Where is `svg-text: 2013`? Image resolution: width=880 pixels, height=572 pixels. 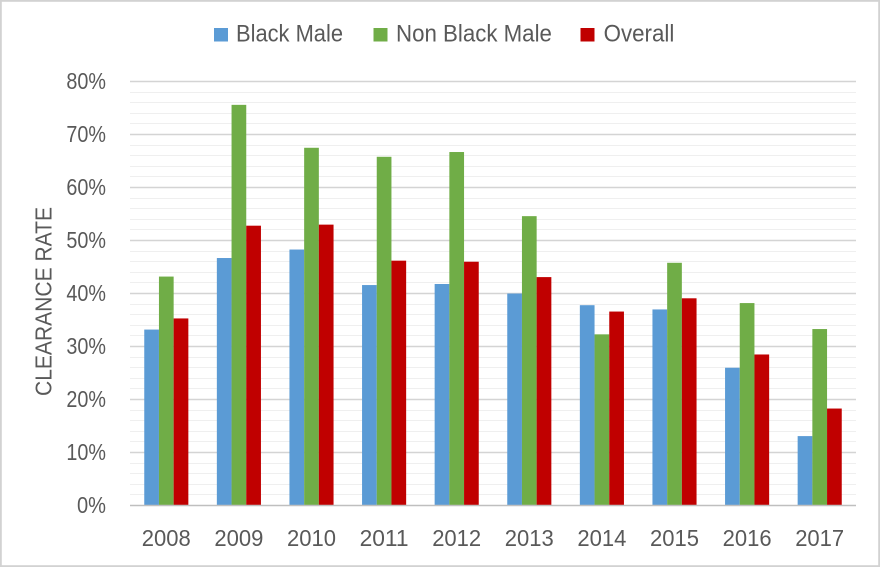
svg-text: 2013 is located at coordinates (529, 538).